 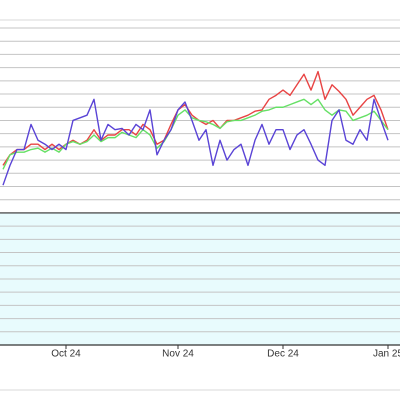 I want to click on x-tick-label: Oct 24, so click(x=66, y=354).